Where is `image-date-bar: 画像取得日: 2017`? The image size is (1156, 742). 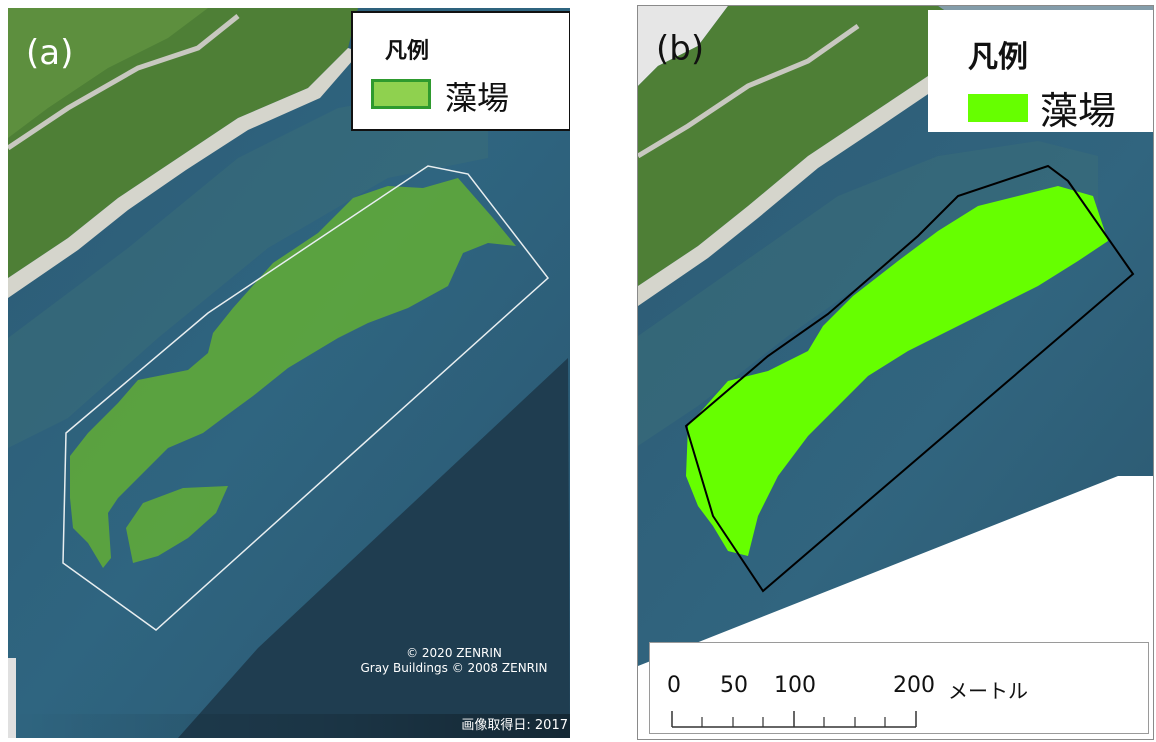
image-date-bar: 画像取得日: 2017 is located at coordinates (289, 726).